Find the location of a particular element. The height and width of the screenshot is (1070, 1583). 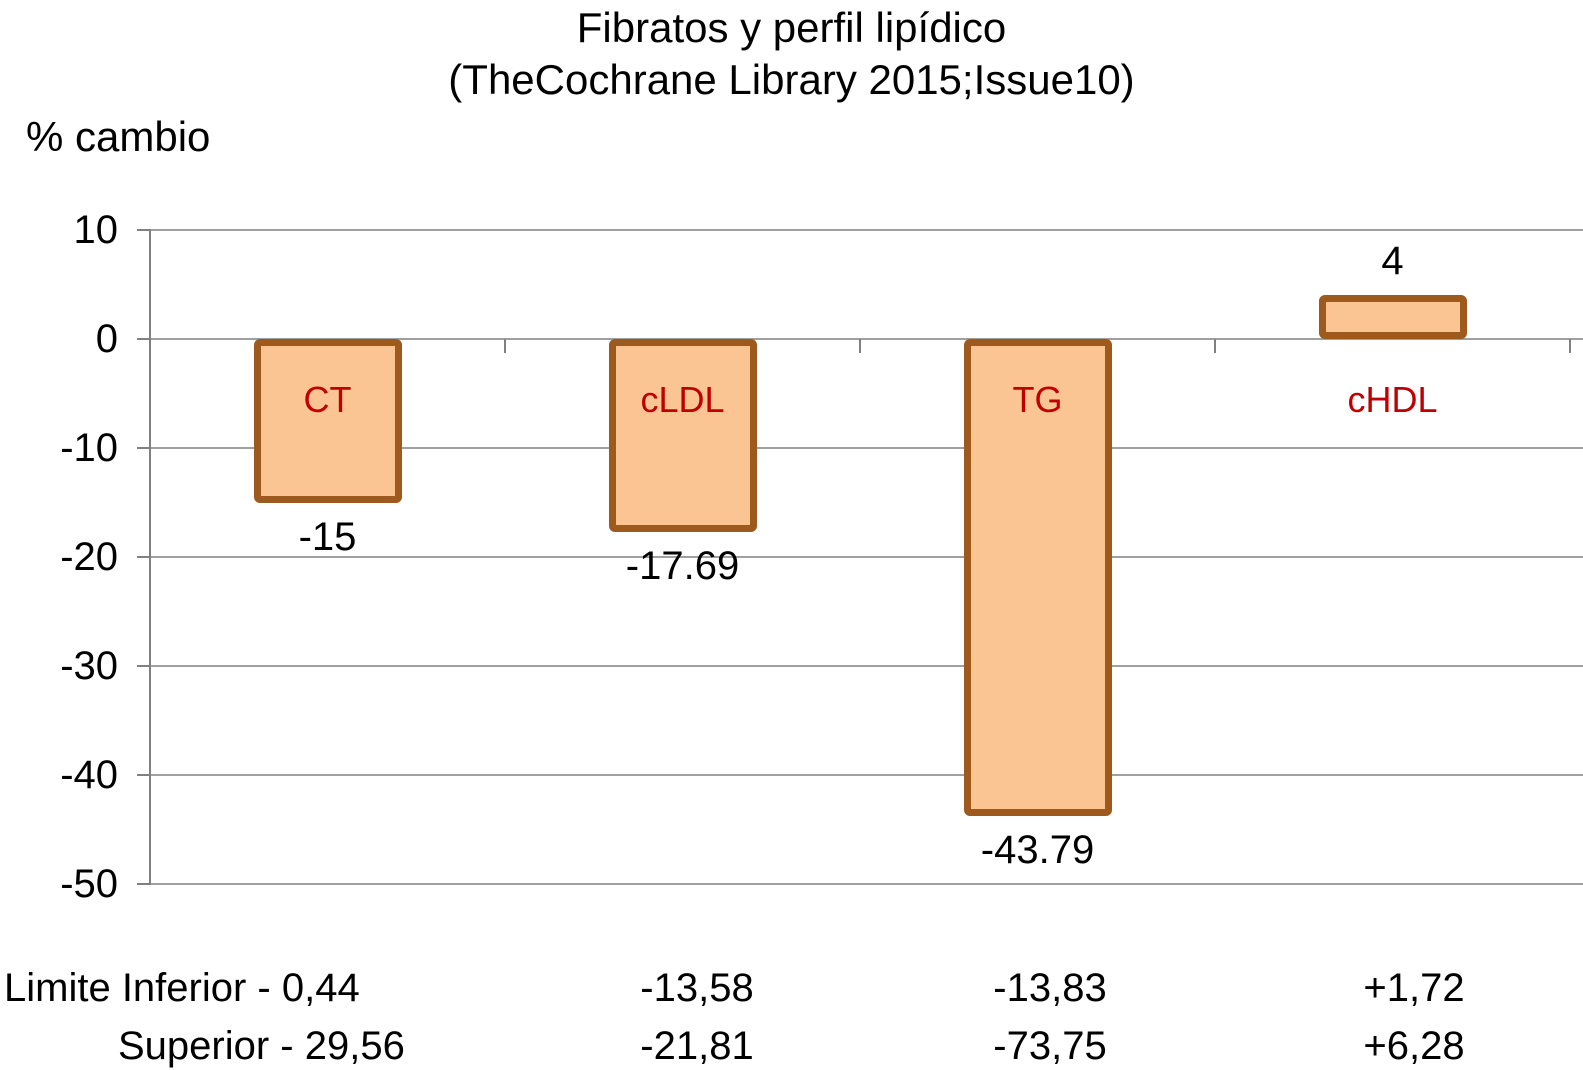

gridline--20 is located at coordinates (866, 557).